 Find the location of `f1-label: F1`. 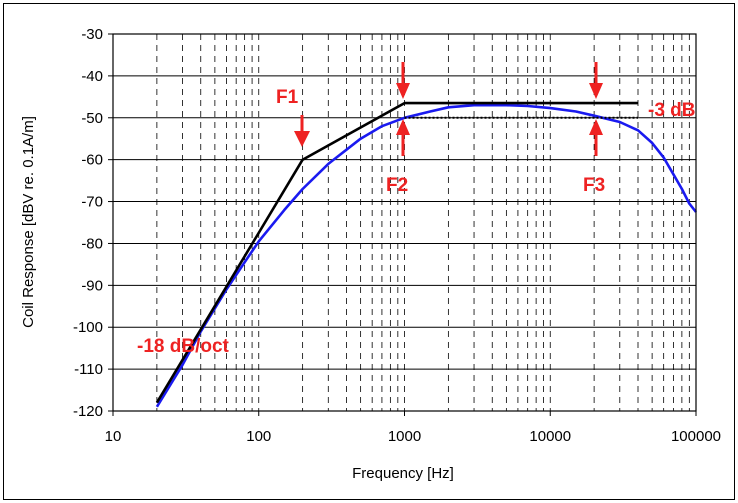

f1-label: F1 is located at coordinates (287, 97).